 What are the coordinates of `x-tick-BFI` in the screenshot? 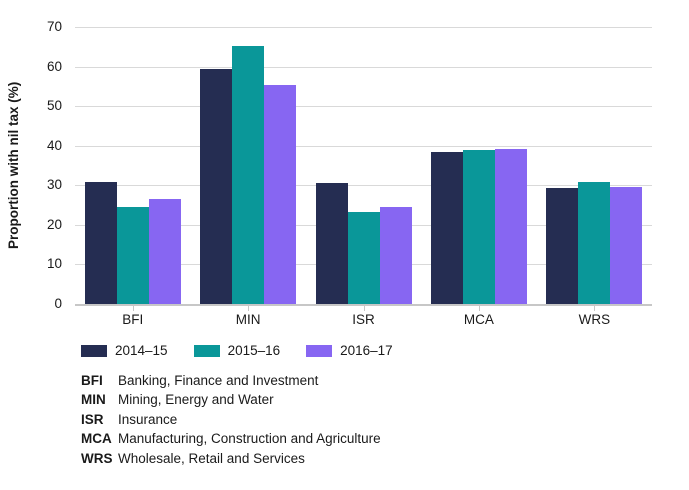 It's located at (133, 308).